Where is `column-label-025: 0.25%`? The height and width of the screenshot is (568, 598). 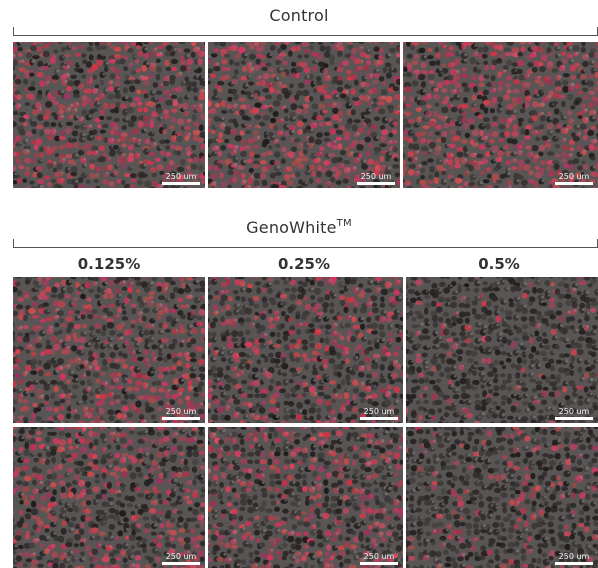
column-label-025: 0.25% is located at coordinates (304, 264).